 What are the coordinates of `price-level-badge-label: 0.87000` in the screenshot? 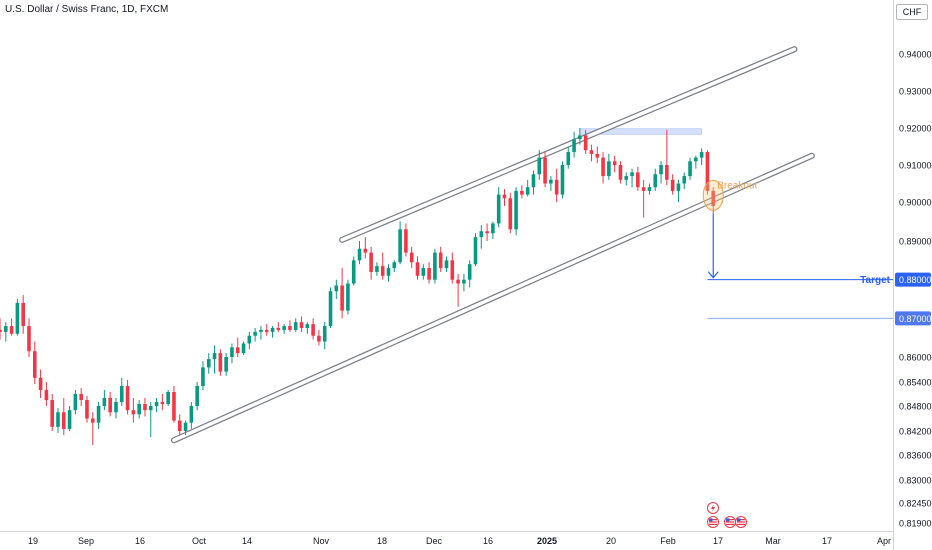 It's located at (915, 319).